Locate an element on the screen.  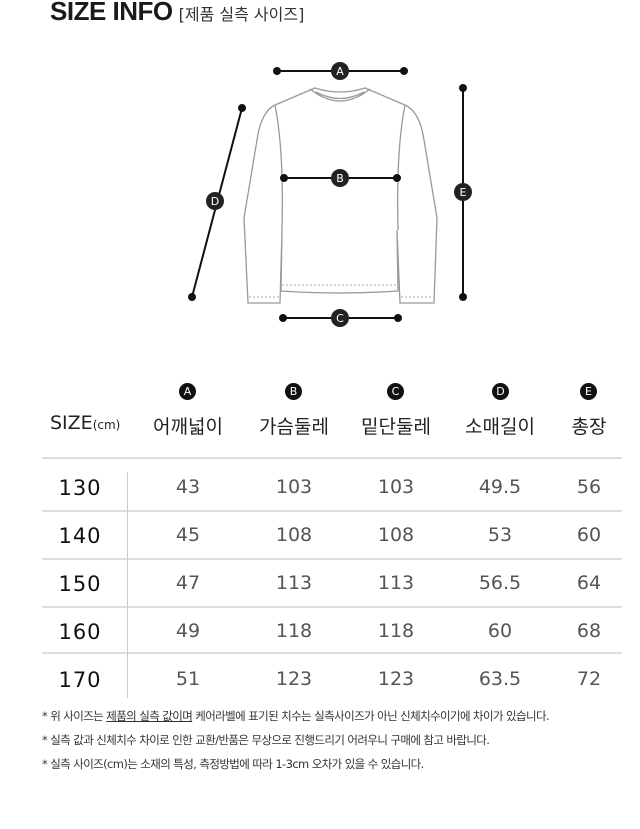
size-cell: 130 is located at coordinates (80, 488).